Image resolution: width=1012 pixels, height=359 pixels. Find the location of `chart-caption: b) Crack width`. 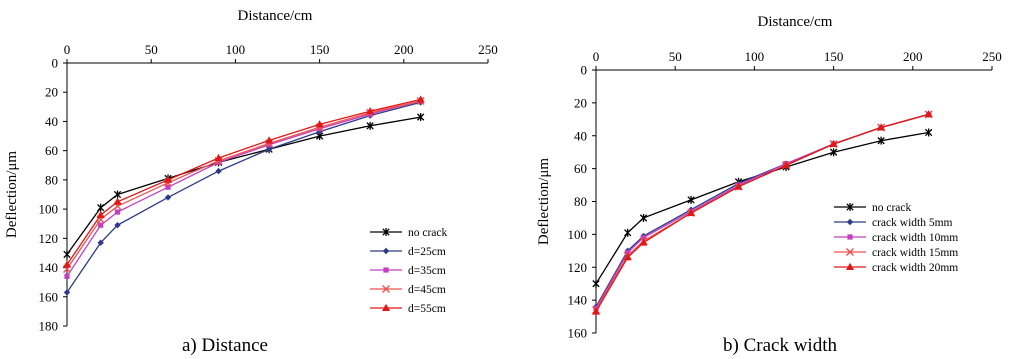

chart-caption: b) Crack width is located at coordinates (780, 345).